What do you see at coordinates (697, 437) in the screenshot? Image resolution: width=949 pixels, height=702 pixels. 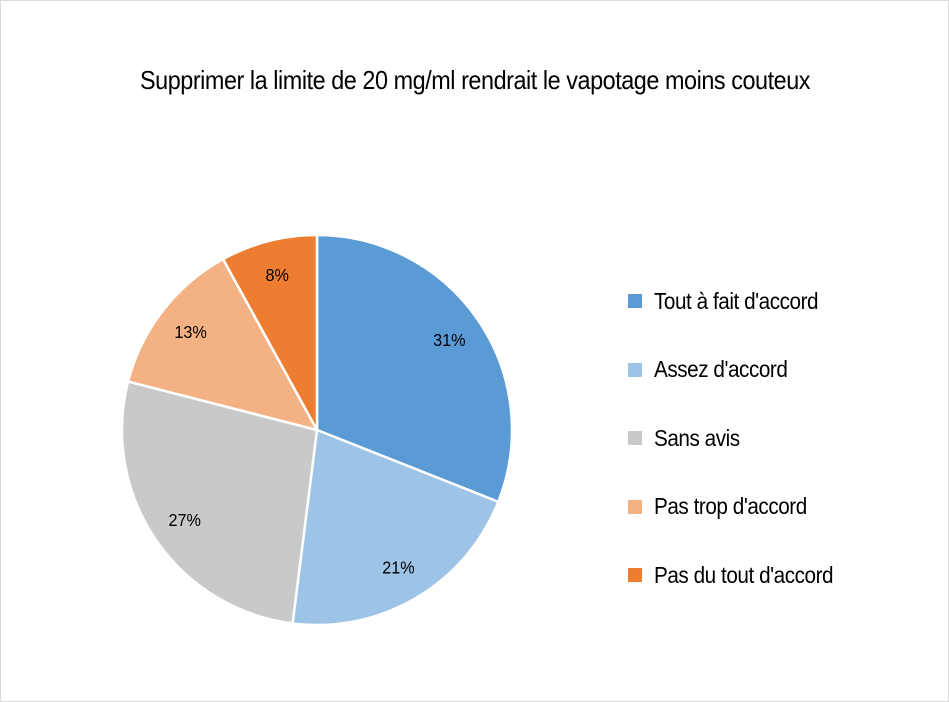 I see `legend-label: Sans avis` at bounding box center [697, 437].